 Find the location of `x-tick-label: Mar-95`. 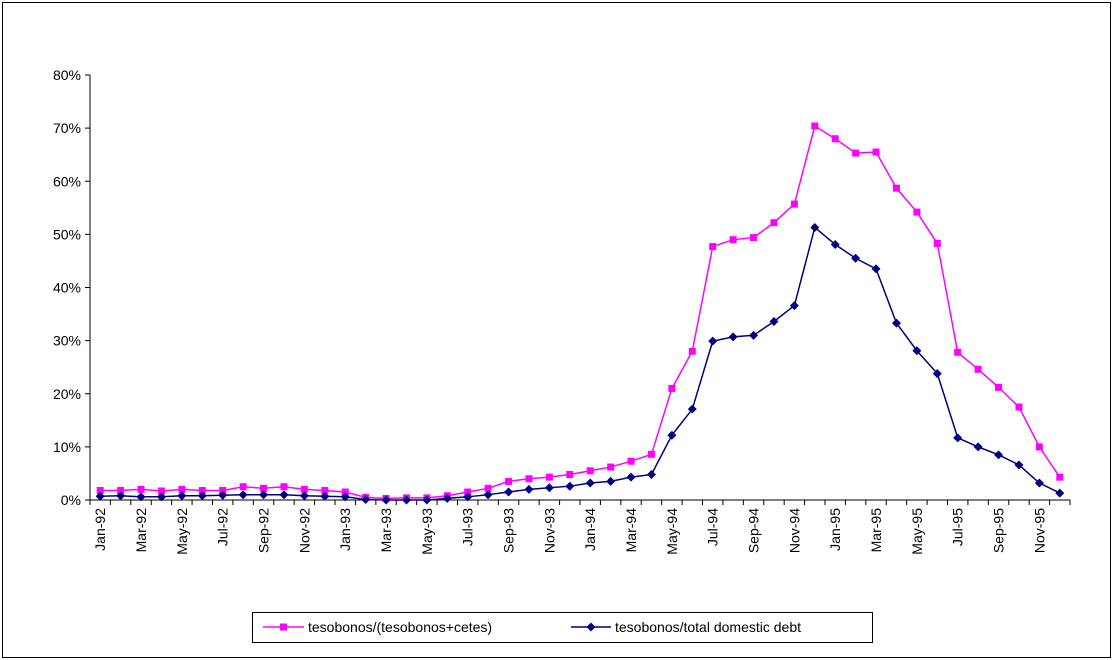

x-tick-label: Mar-95 is located at coordinates (876, 530).